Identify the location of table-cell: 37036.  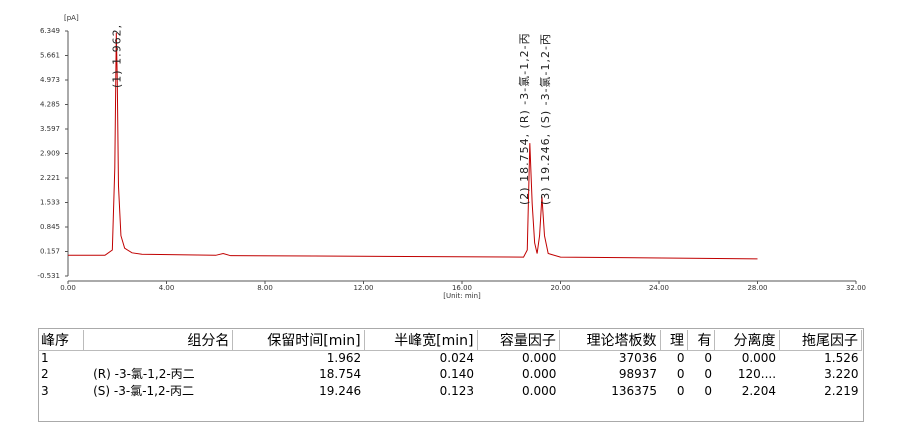
(638, 358).